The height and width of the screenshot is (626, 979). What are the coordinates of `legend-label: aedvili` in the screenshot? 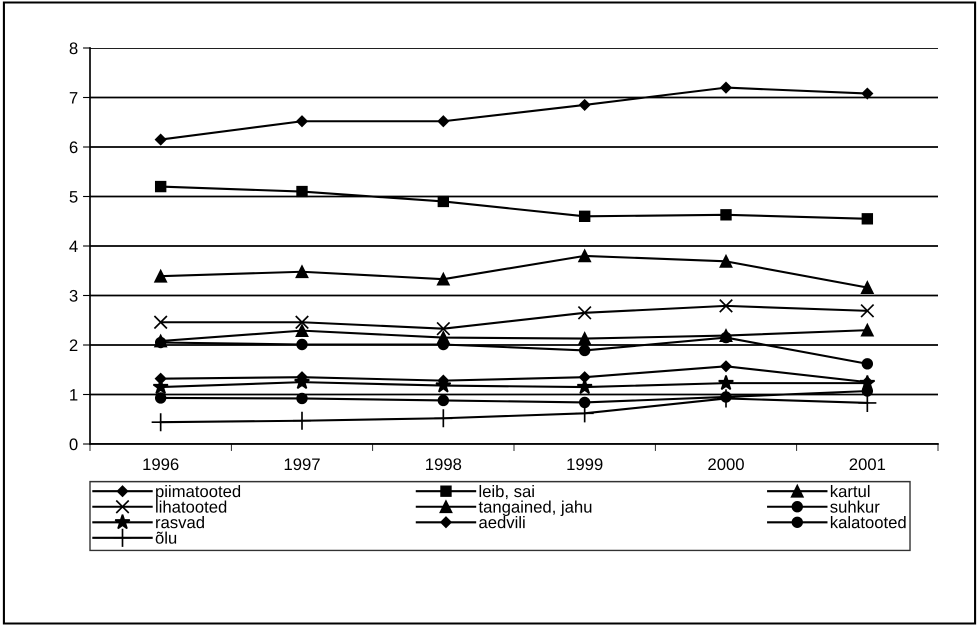 It's located at (502, 522).